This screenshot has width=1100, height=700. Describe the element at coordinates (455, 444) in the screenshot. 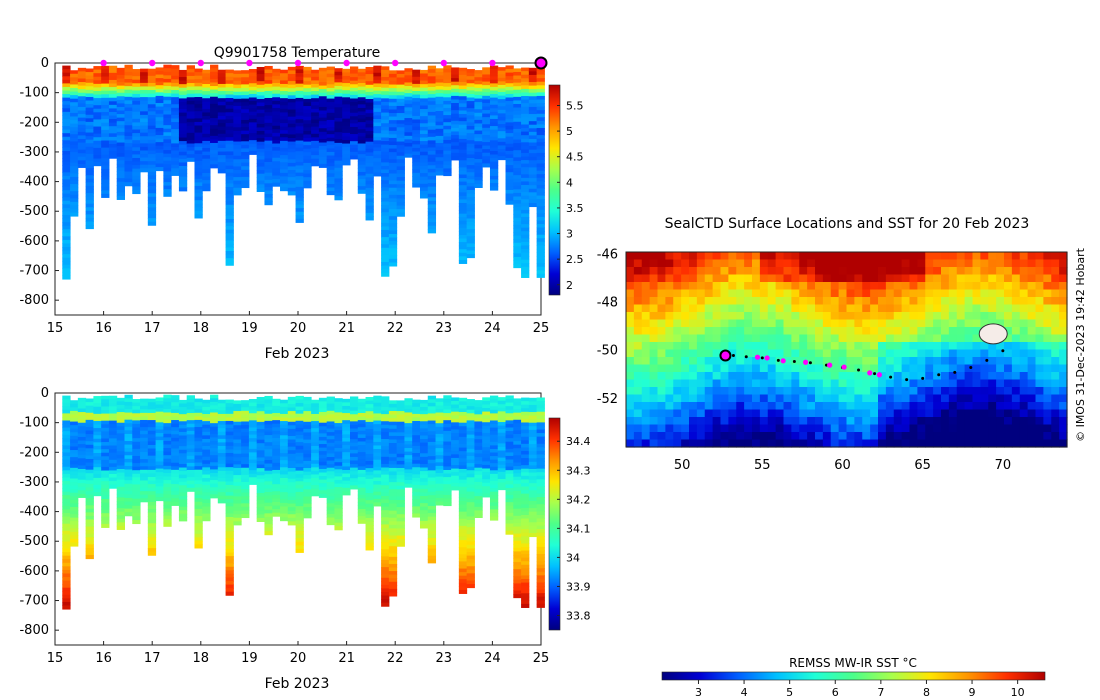

I see `profile-column` at that location.